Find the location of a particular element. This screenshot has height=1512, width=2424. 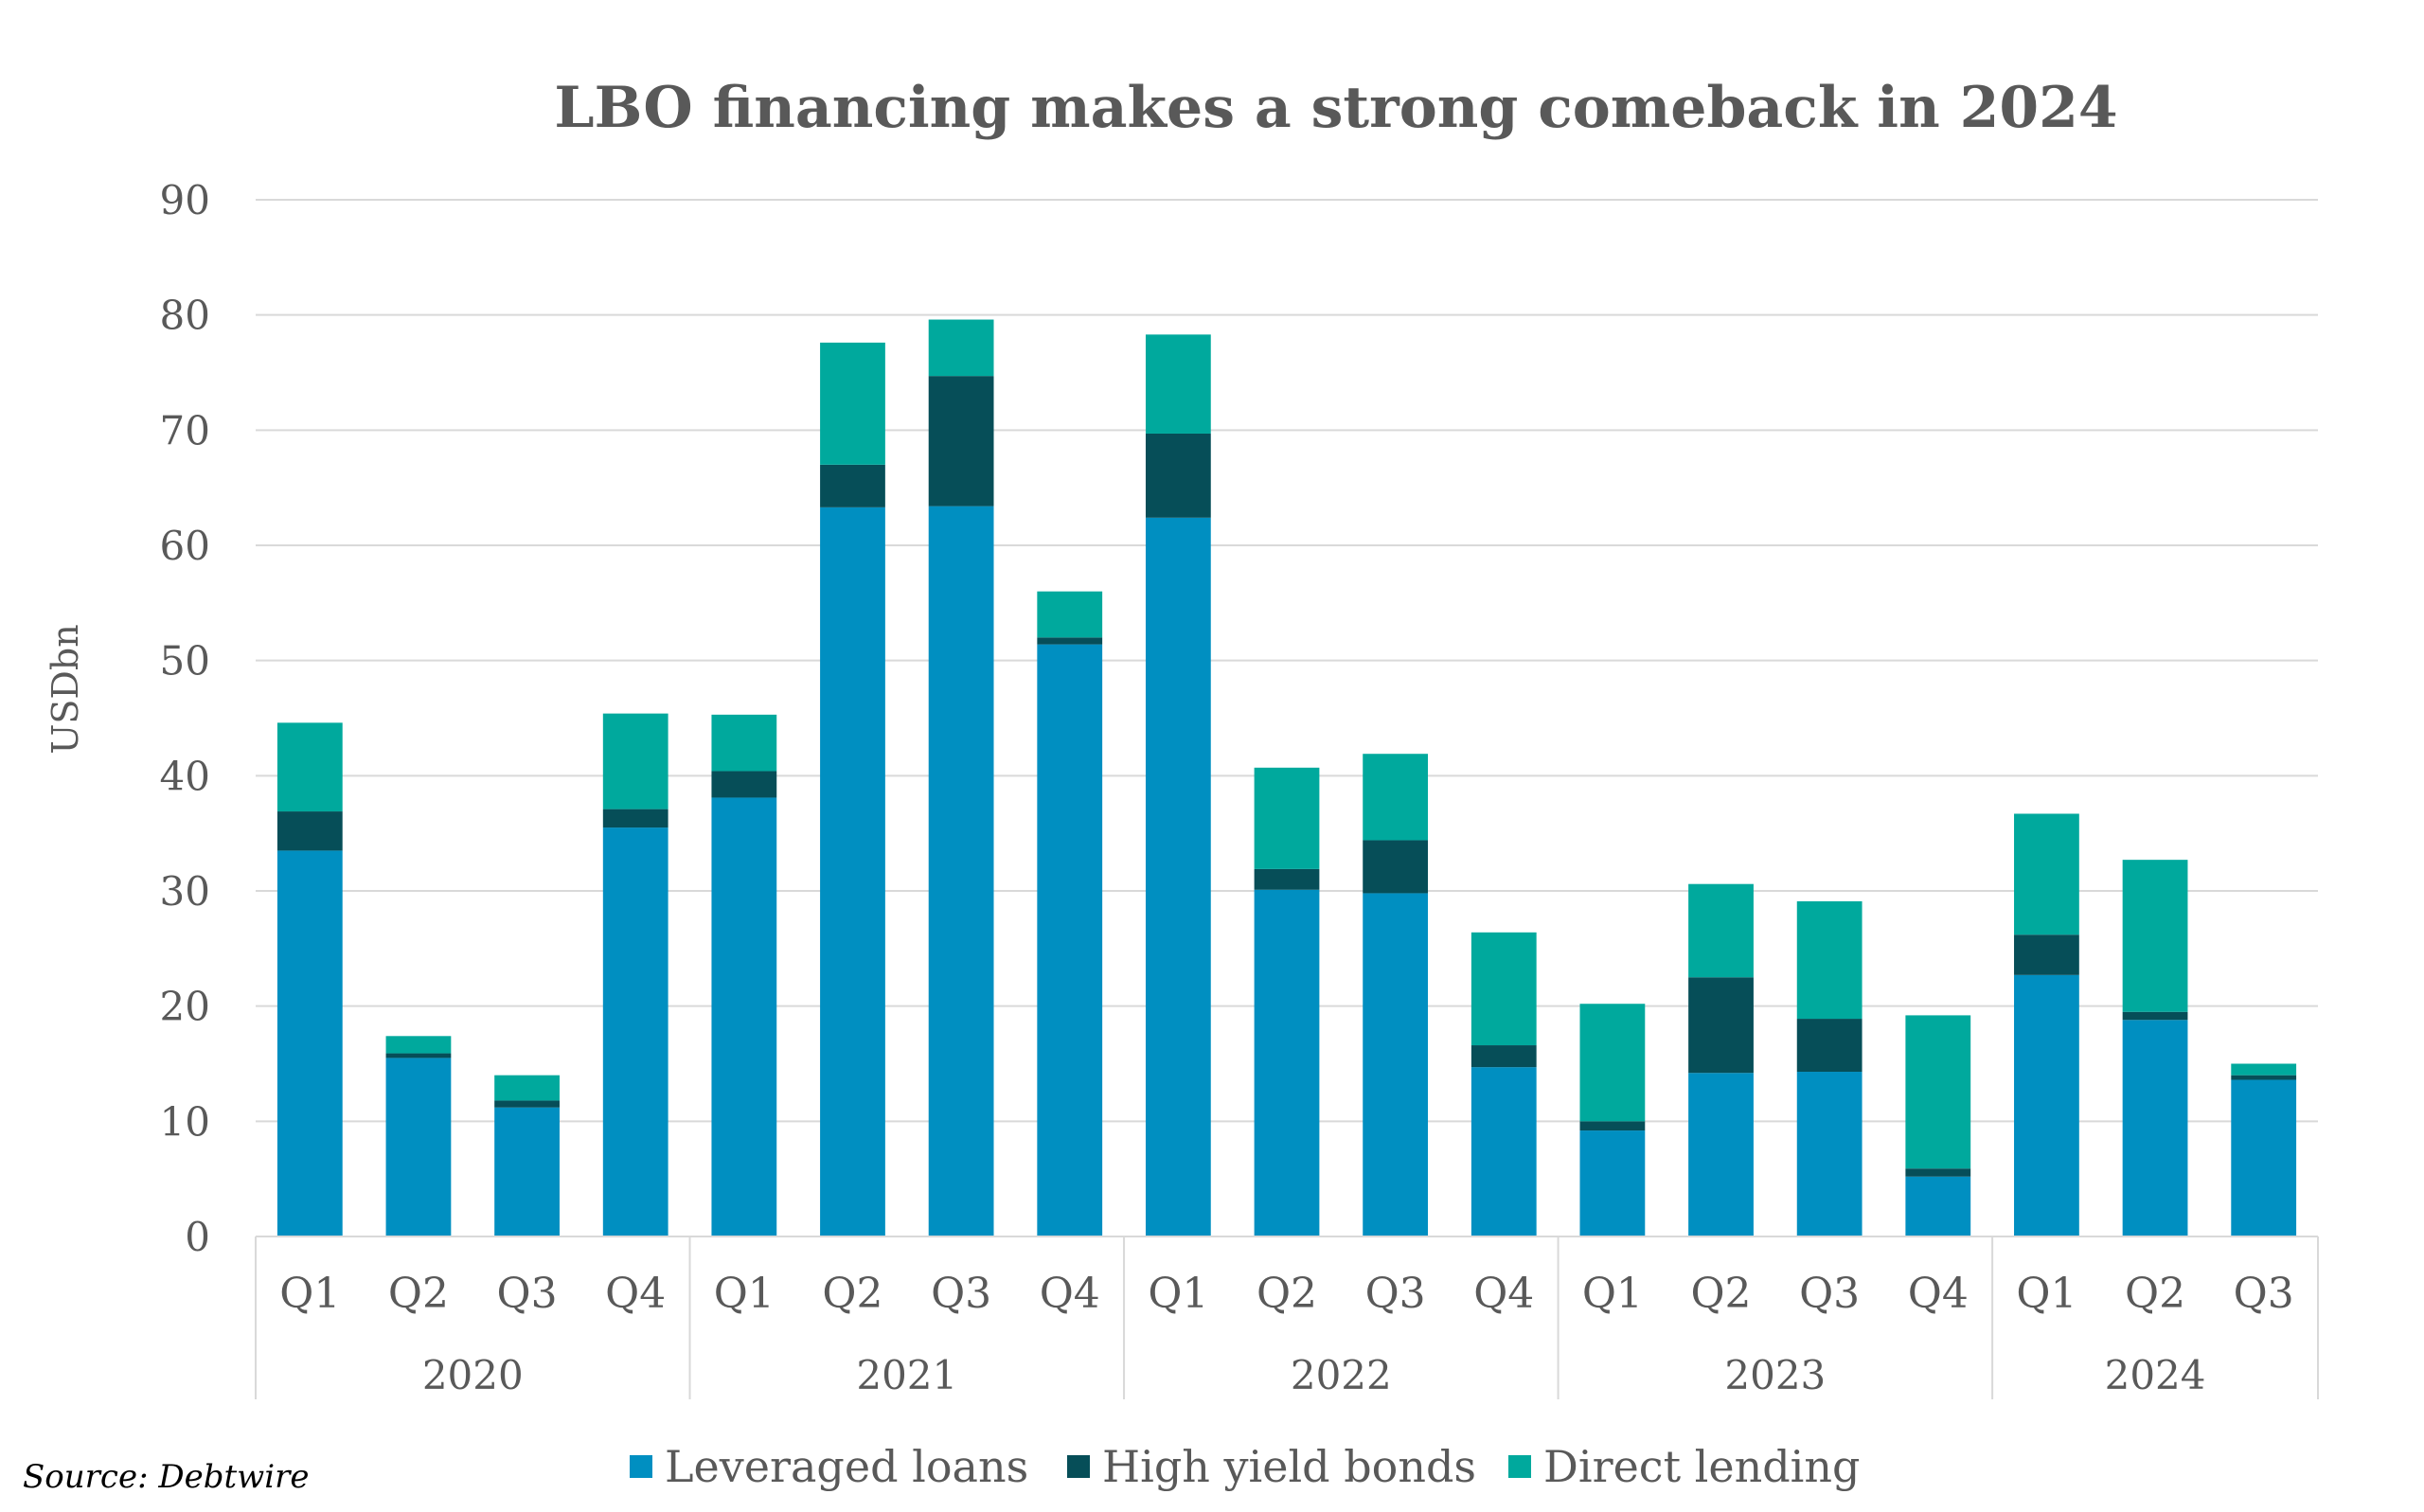

year-label: 2023 is located at coordinates (1775, 1375).